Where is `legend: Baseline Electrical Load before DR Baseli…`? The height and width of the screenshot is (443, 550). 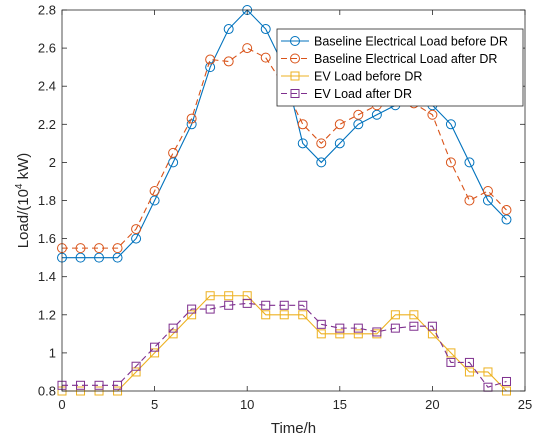
legend: Baseline Electrical Load before DR Baseli… is located at coordinates (400, 67).